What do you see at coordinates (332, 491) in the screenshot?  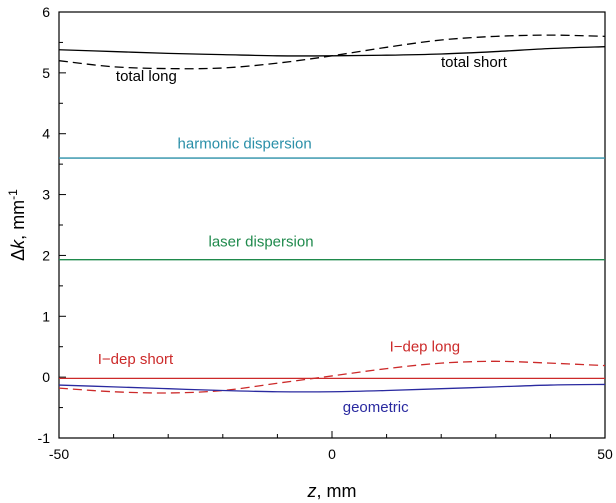 I see `x-axis-label: z, mm` at bounding box center [332, 491].